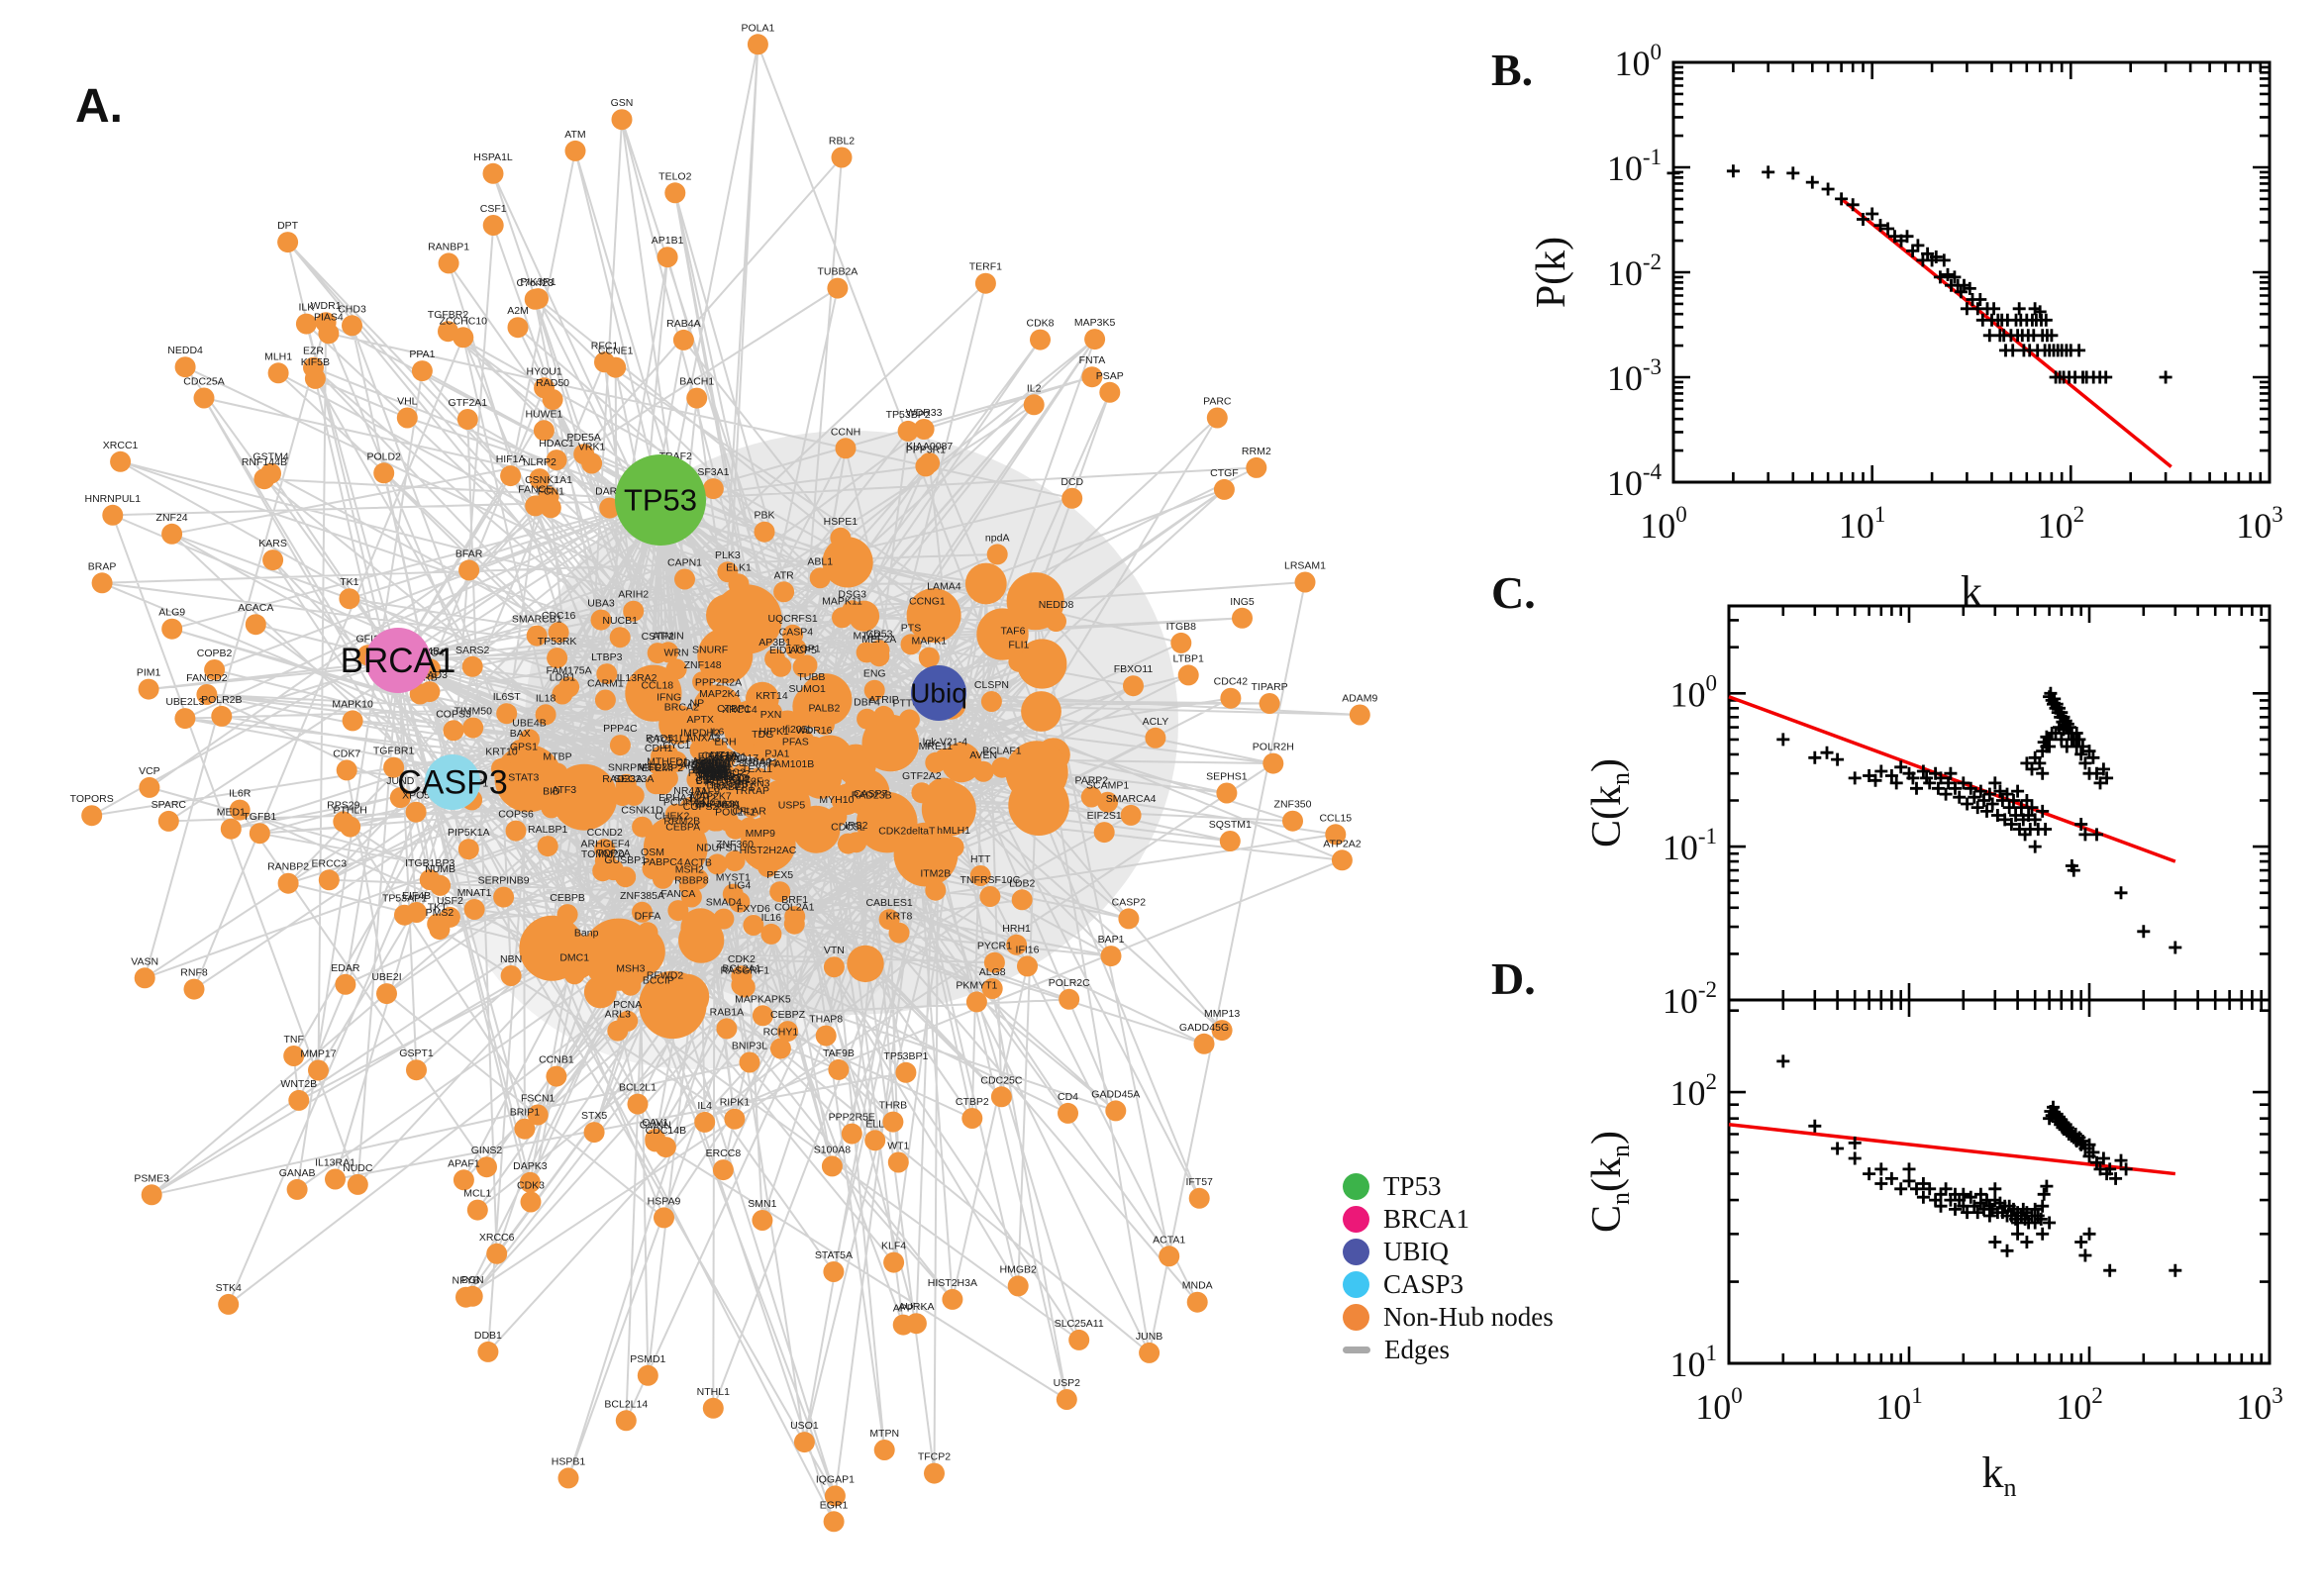  What do you see at coordinates (169, 805) in the screenshot?
I see `gene-label: SPARC` at bounding box center [169, 805].